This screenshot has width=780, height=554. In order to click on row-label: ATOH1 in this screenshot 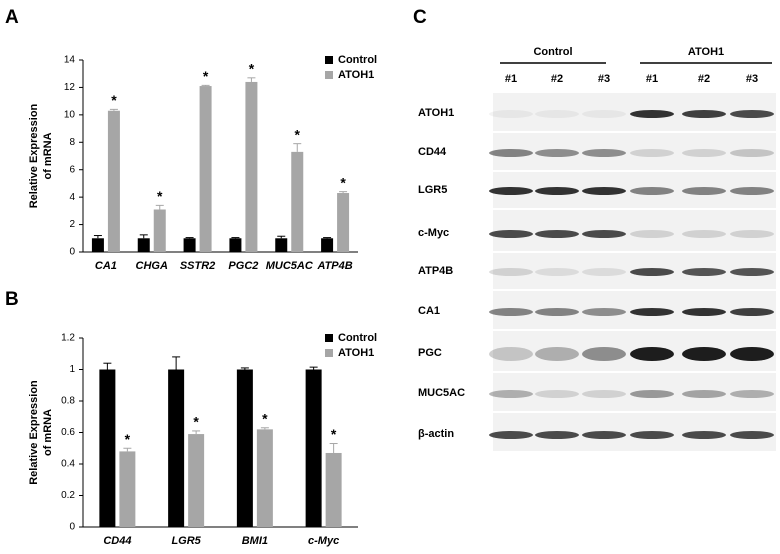, I will do `click(436, 113)`.